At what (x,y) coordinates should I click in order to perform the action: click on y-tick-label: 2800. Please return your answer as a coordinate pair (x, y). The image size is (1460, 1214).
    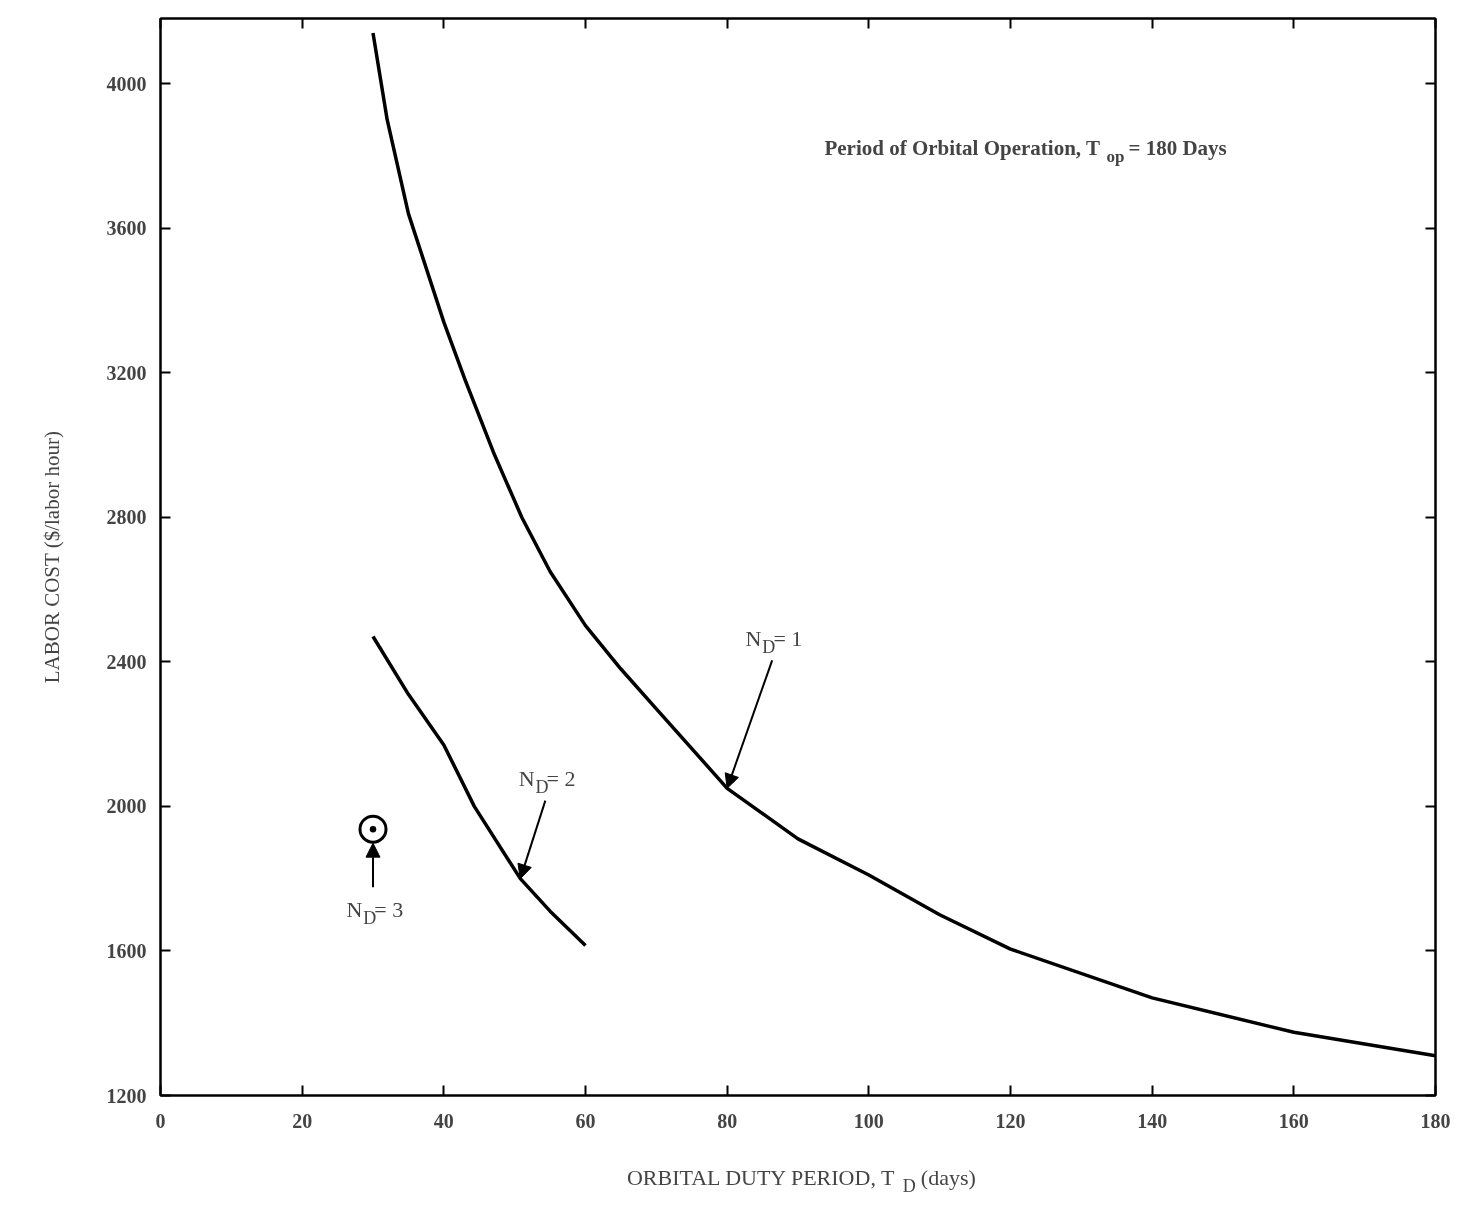
    Looking at the image, I should click on (126, 517).